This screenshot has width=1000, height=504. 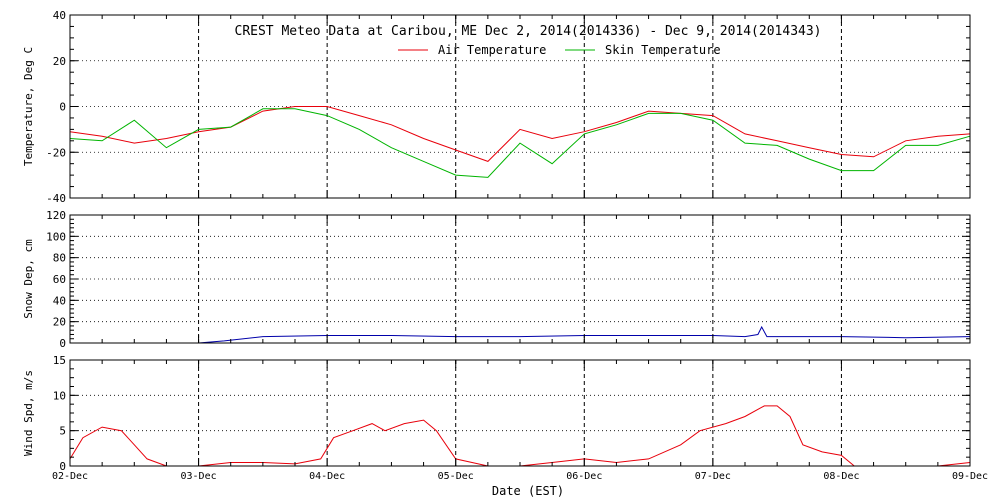 What do you see at coordinates (28, 279) in the screenshot?
I see `y-axis-label: Snow Dep, cm` at bounding box center [28, 279].